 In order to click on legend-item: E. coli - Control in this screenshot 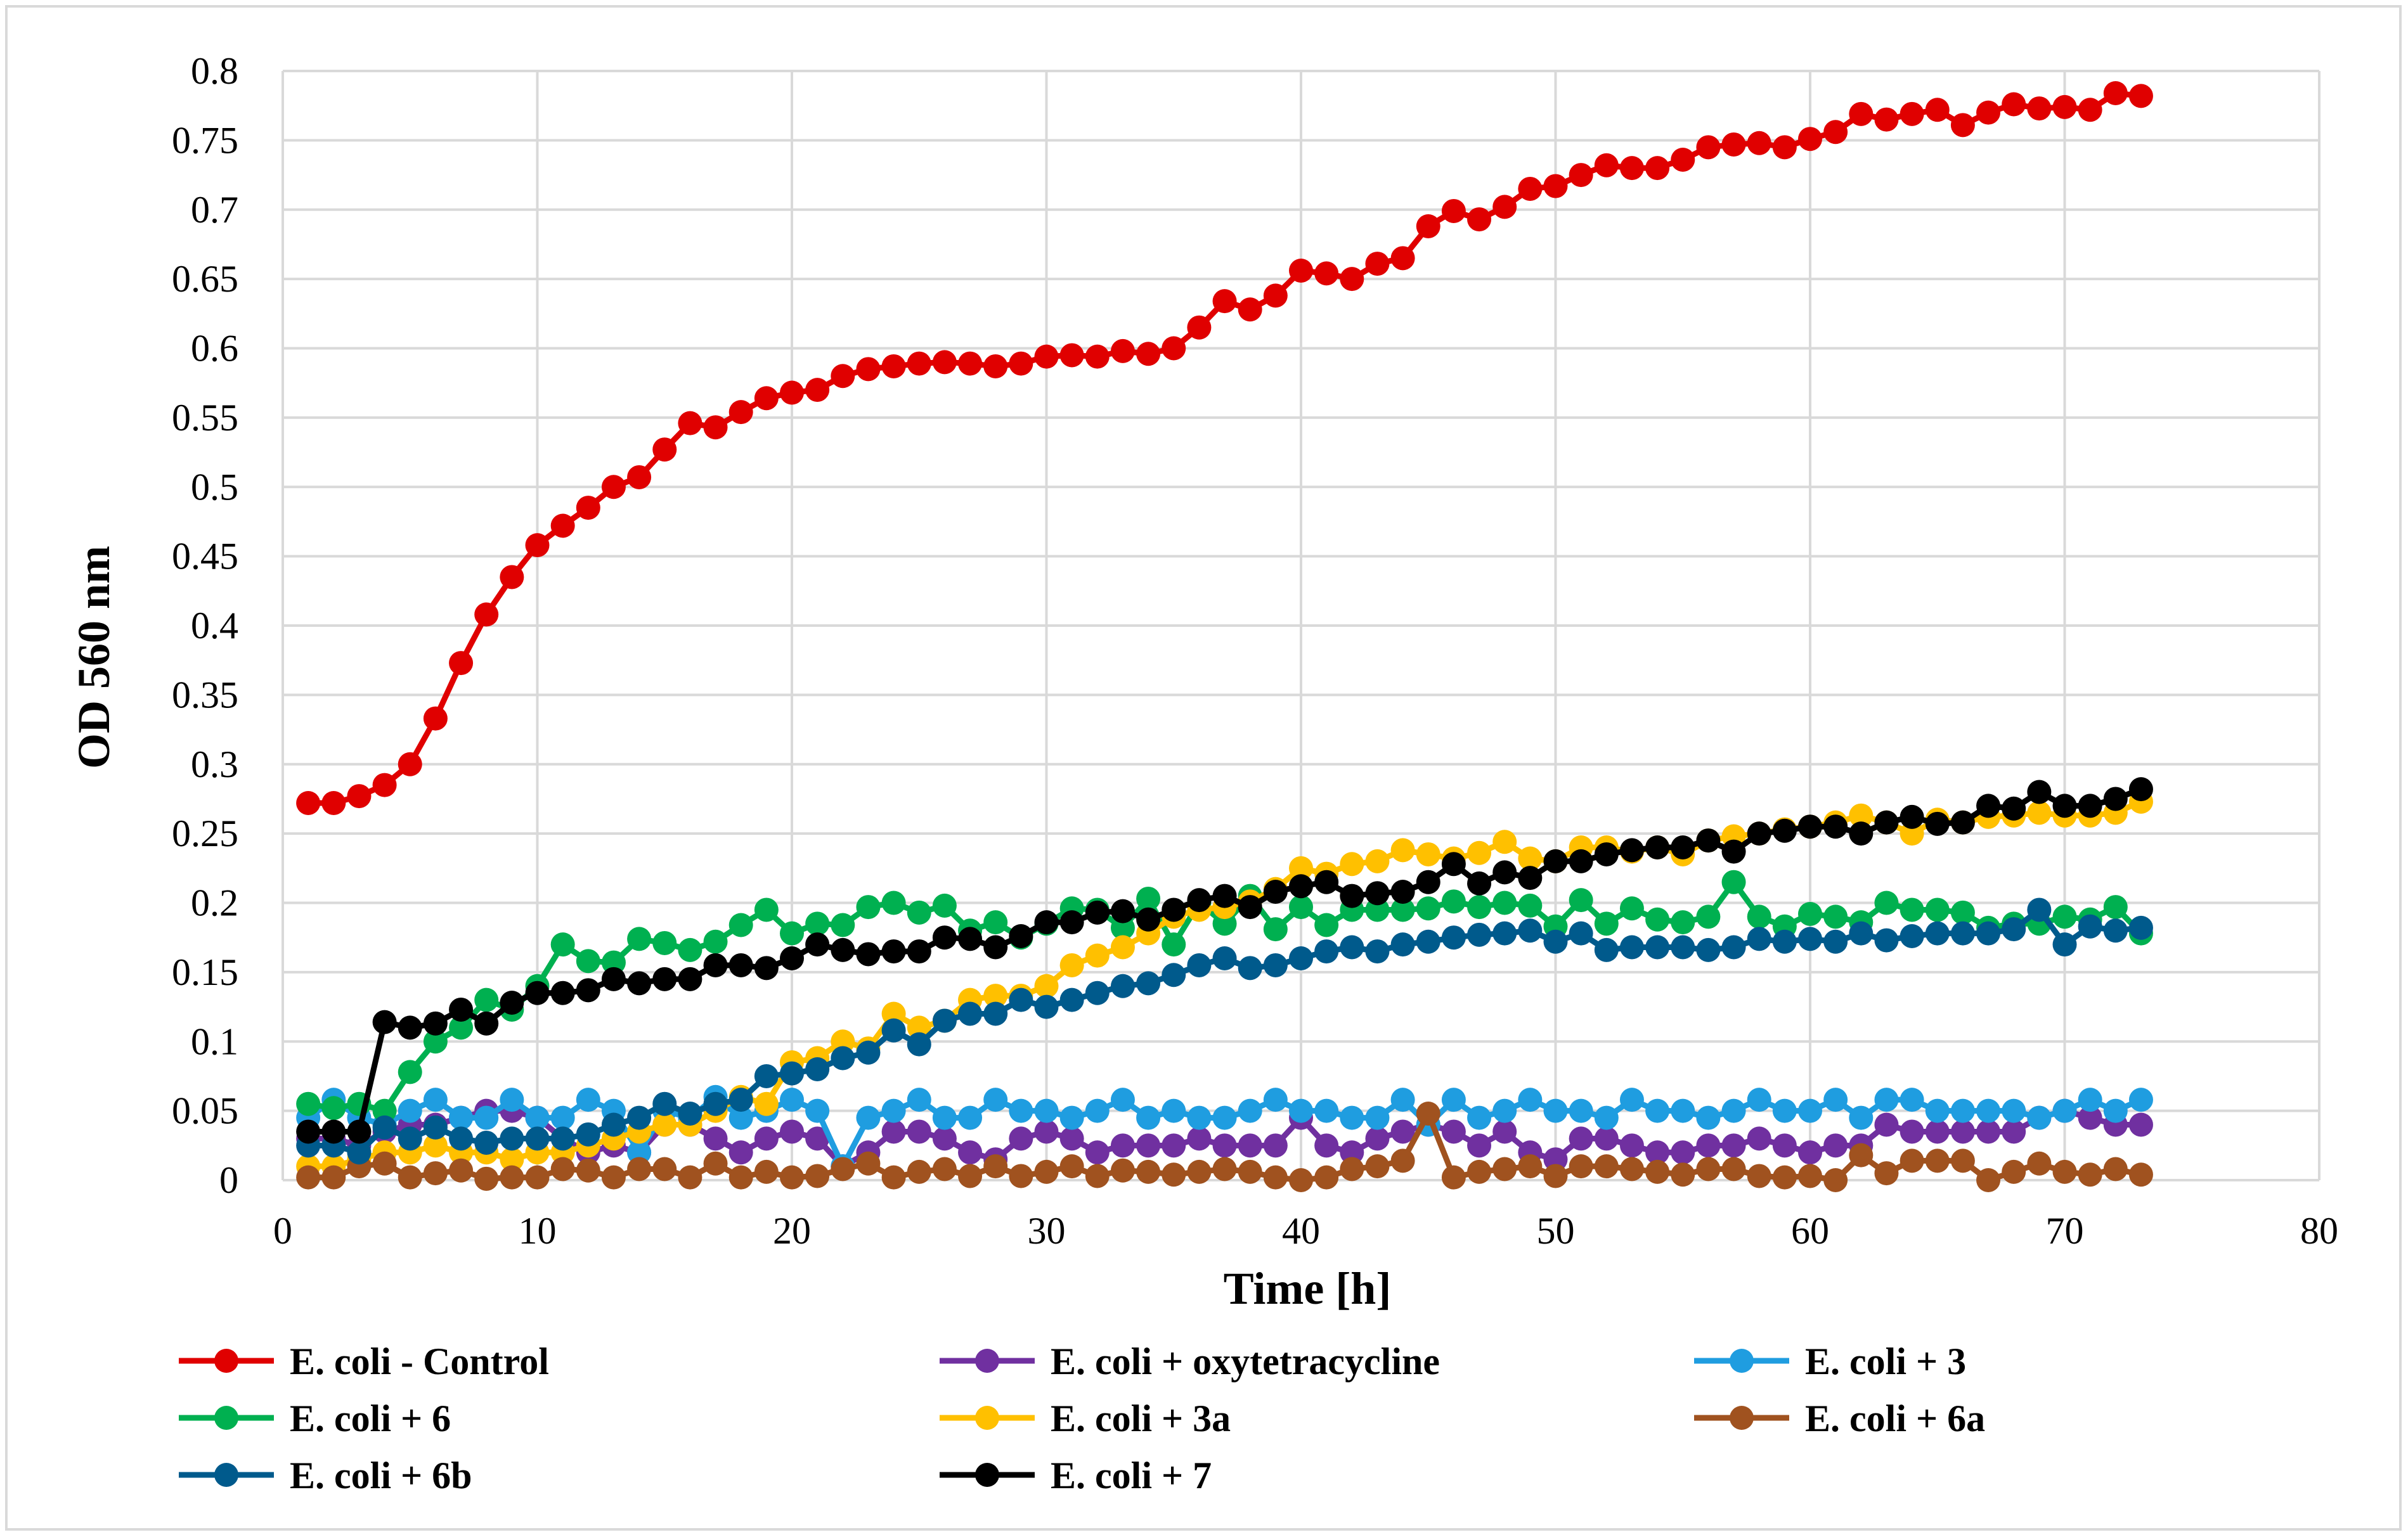, I will do `click(364, 1361)`.